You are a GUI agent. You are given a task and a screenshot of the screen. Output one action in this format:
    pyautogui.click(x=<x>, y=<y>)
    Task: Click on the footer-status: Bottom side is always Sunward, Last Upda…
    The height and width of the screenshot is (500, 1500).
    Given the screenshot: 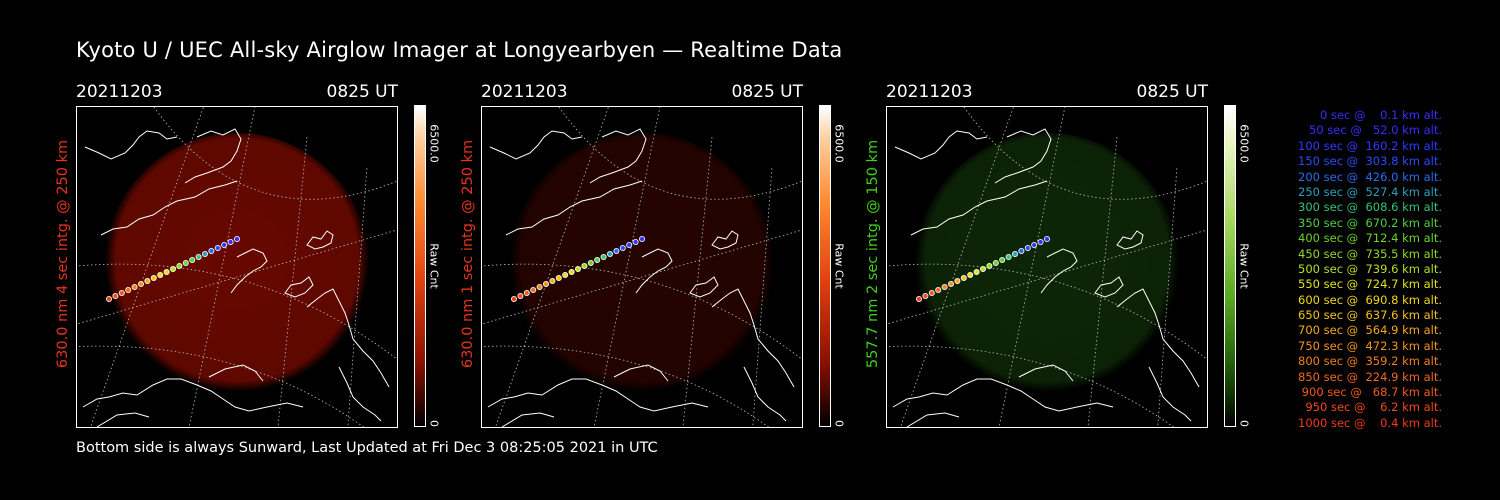 What is the action you would take?
    pyautogui.click(x=367, y=448)
    